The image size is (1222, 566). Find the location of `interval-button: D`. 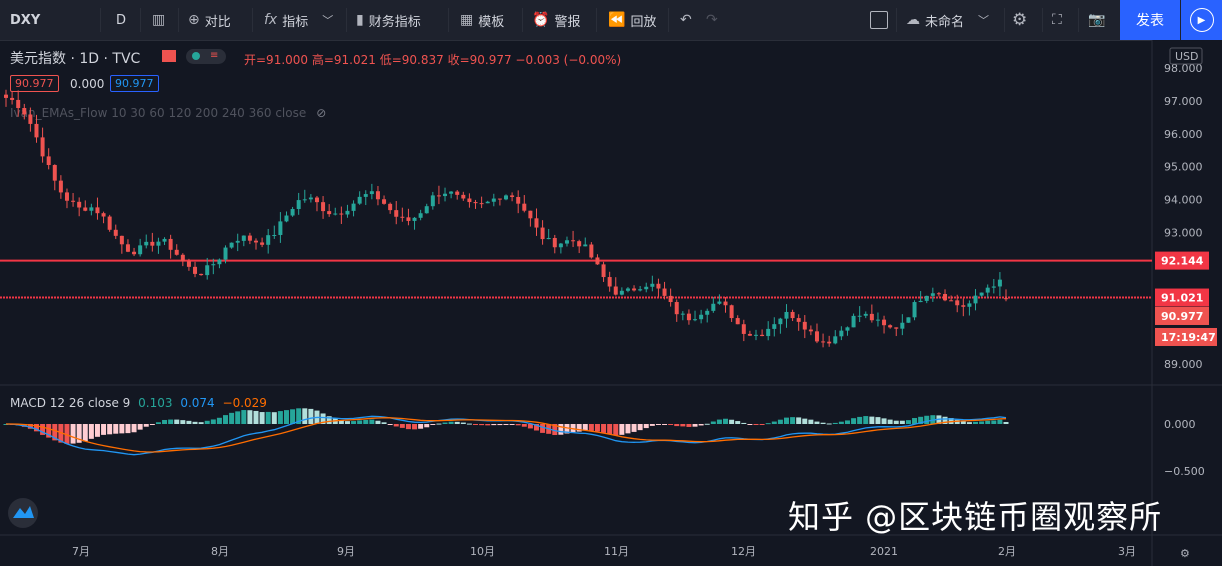

interval-button: D is located at coordinates (121, 20).